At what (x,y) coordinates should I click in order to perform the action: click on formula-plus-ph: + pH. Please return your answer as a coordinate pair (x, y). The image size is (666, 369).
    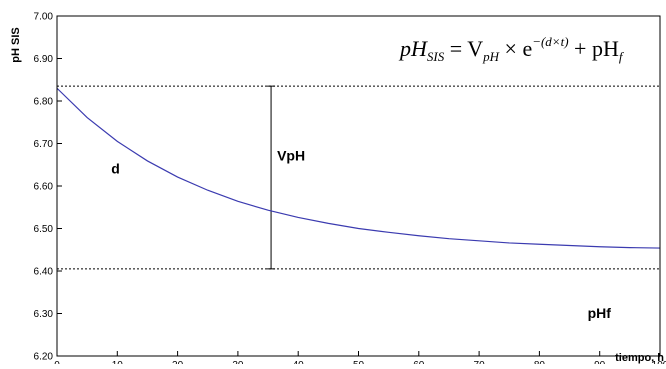
    Looking at the image, I should click on (594, 48).